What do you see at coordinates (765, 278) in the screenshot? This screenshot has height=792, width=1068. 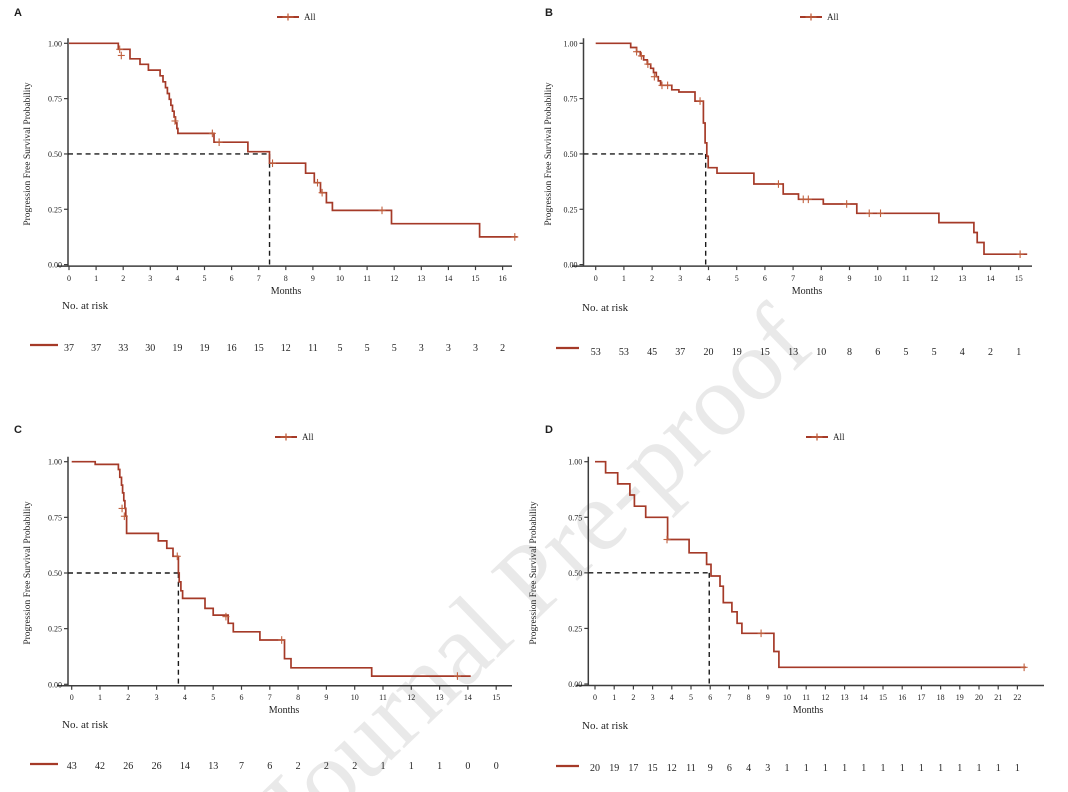 I see `x-tick-label: 6` at bounding box center [765, 278].